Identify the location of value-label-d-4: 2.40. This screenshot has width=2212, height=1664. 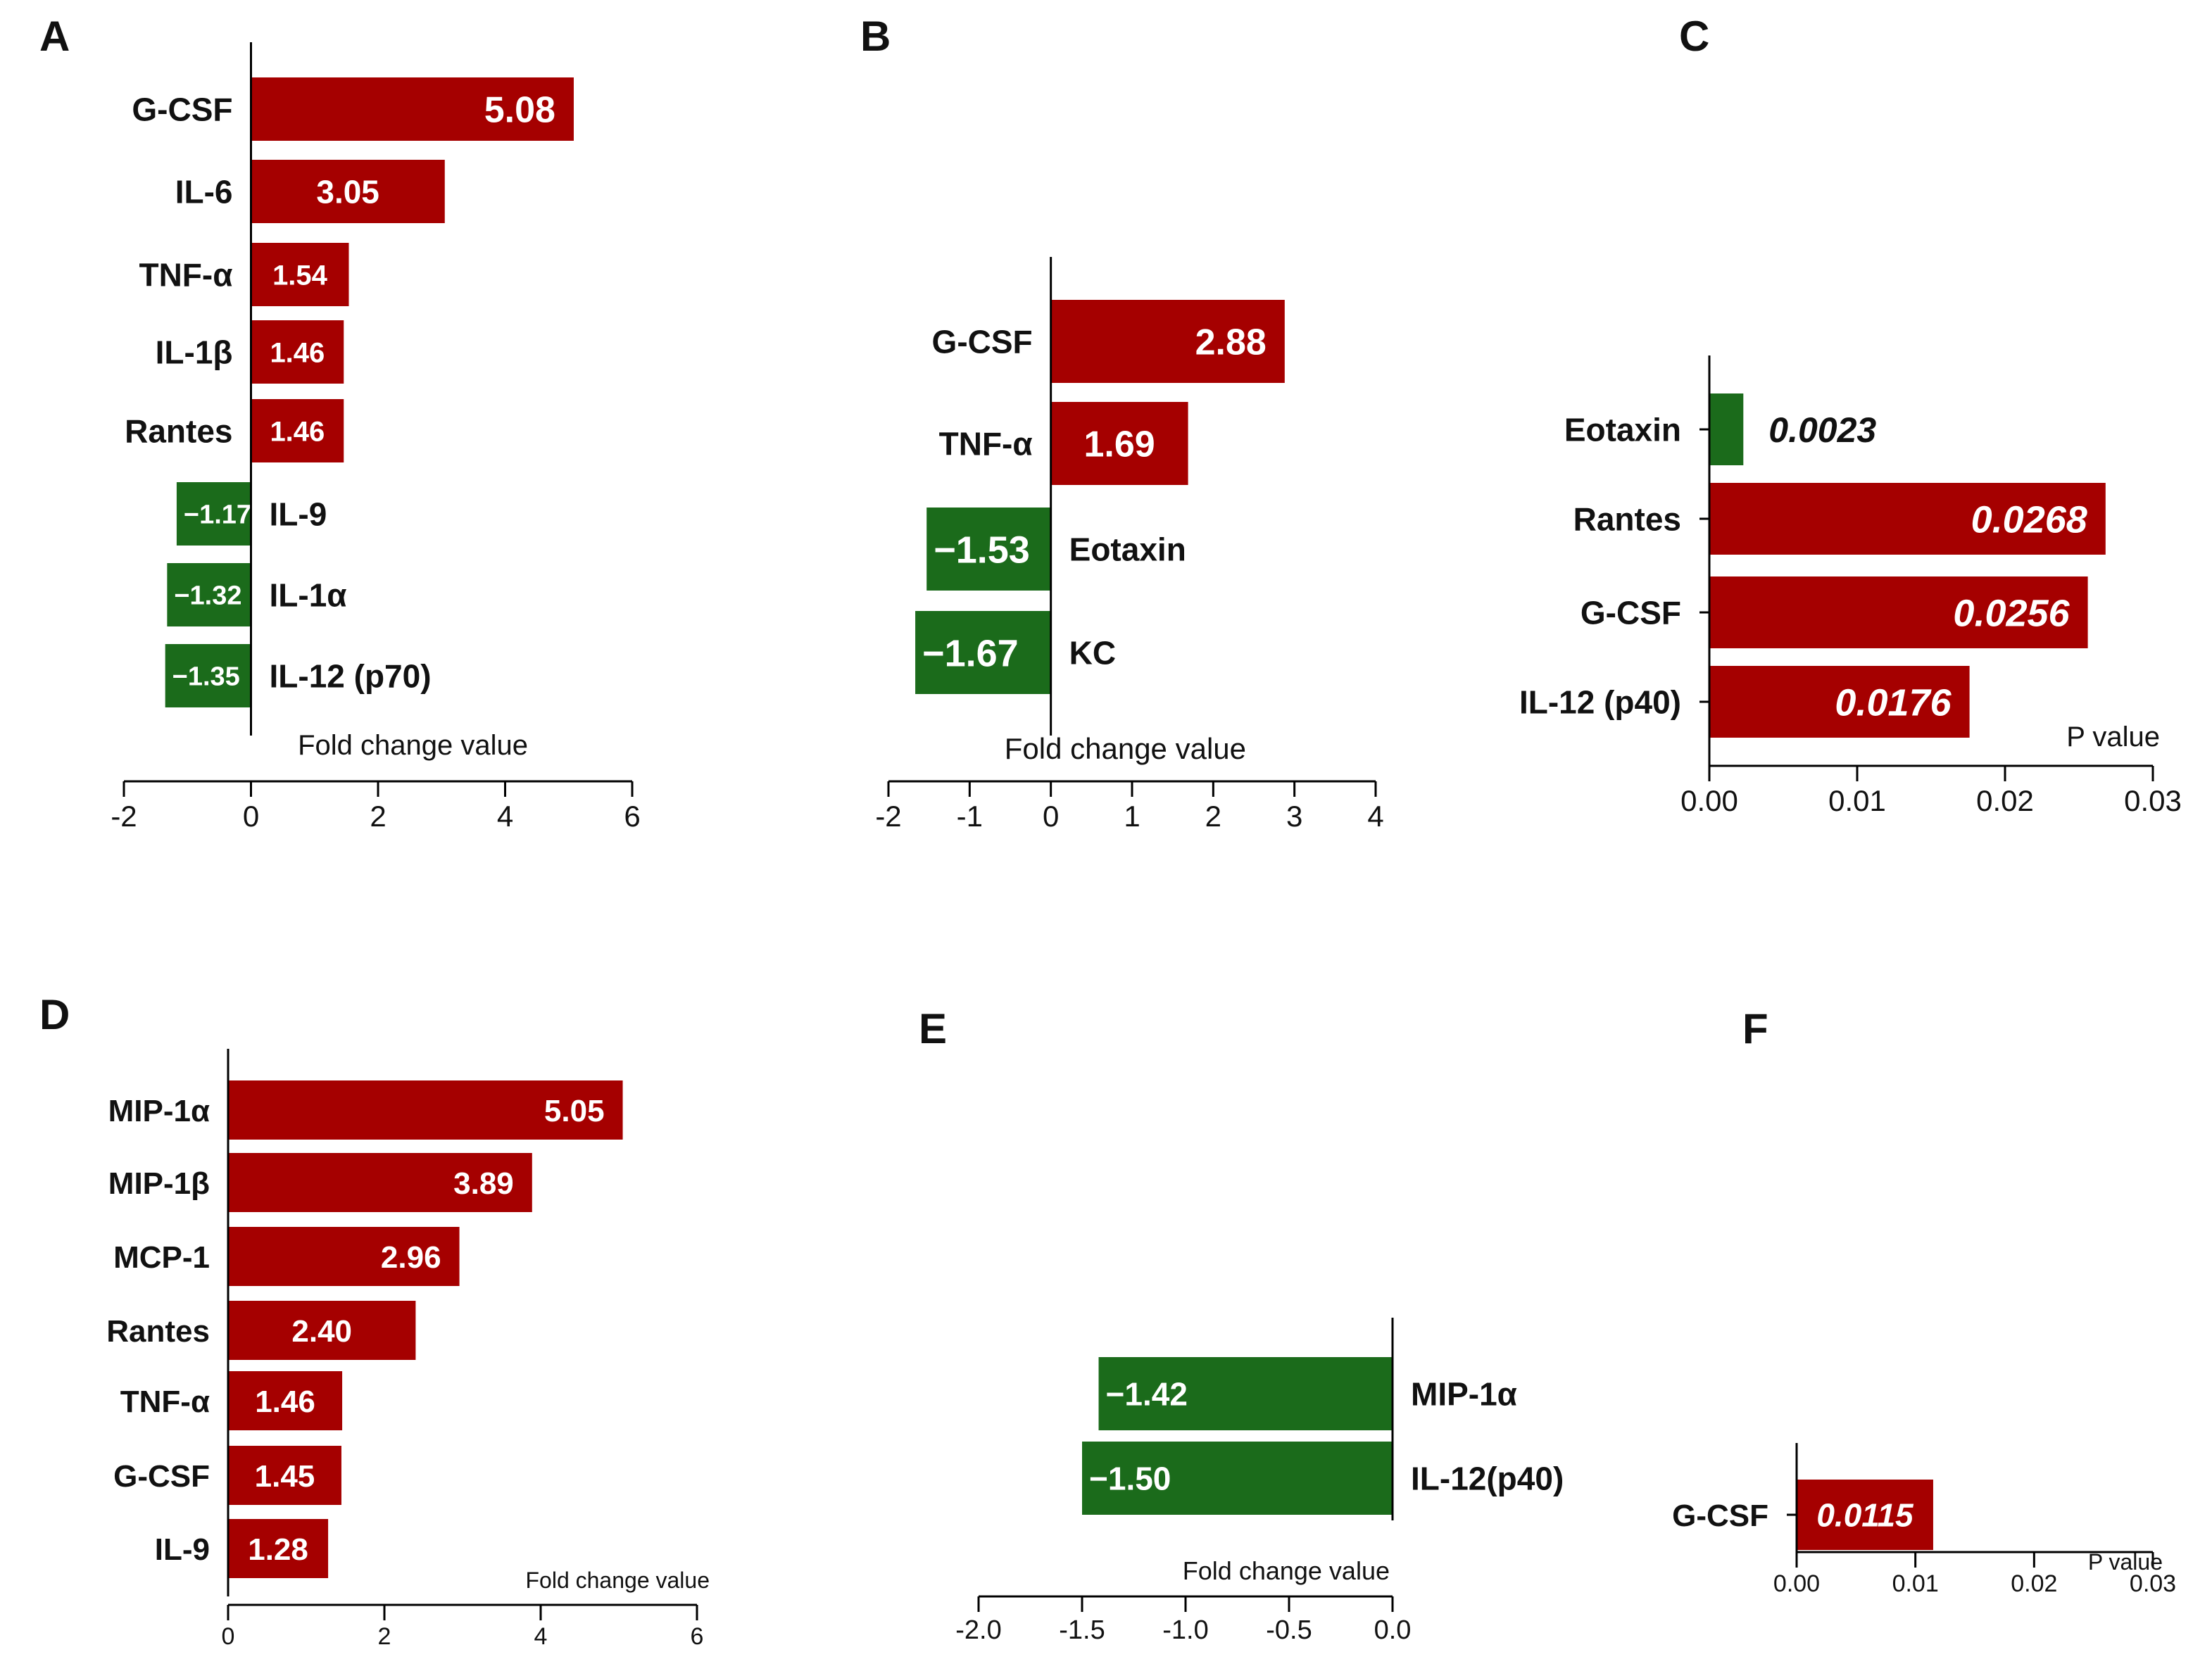
(321, 1331).